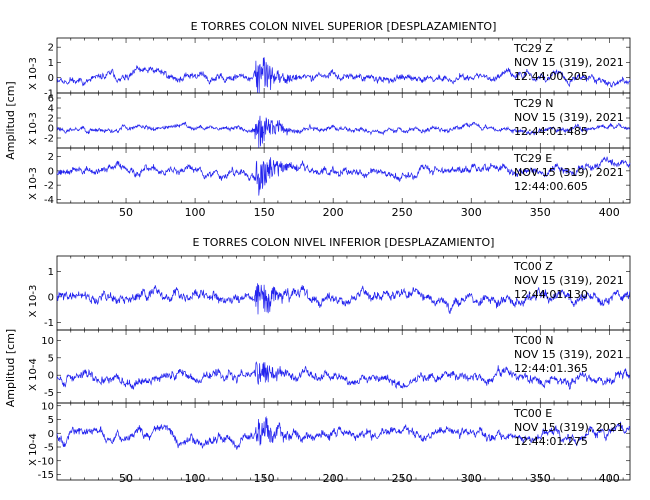 This screenshot has width=650, height=500. I want to click on record-time: 12:44:01.485, so click(551, 131).